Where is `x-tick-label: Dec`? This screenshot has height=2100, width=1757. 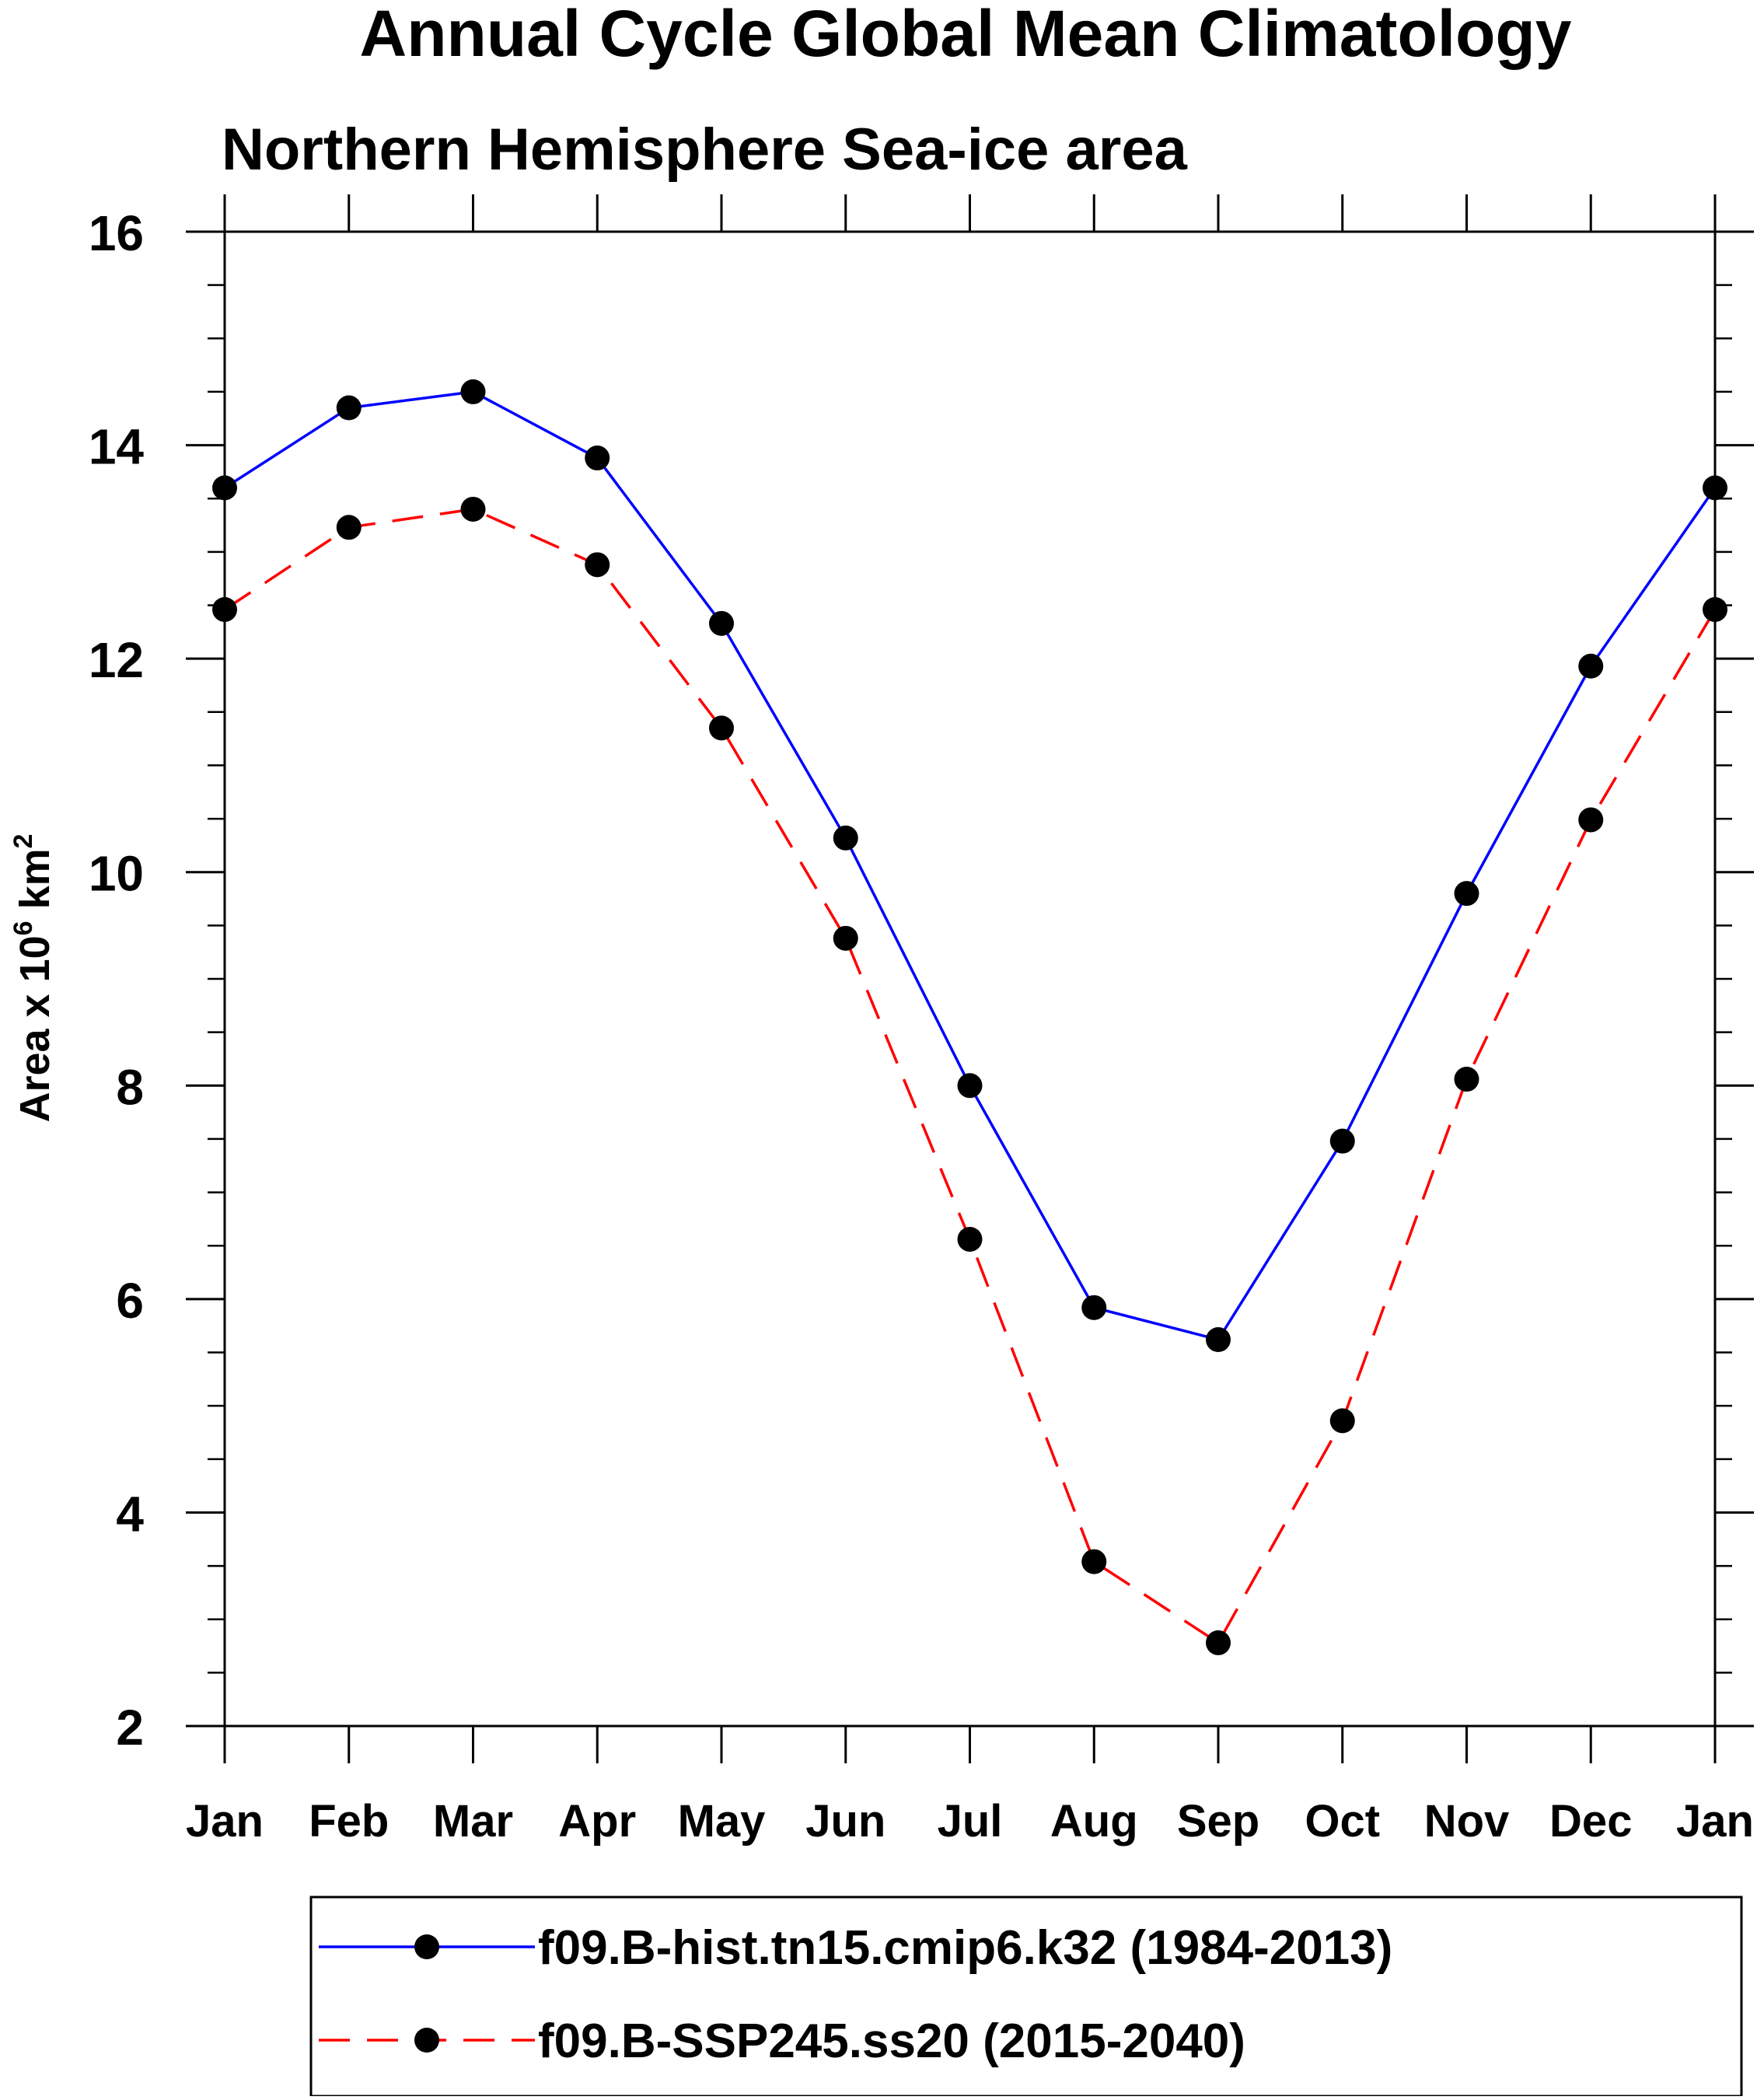 x-tick-label: Dec is located at coordinates (1590, 1821).